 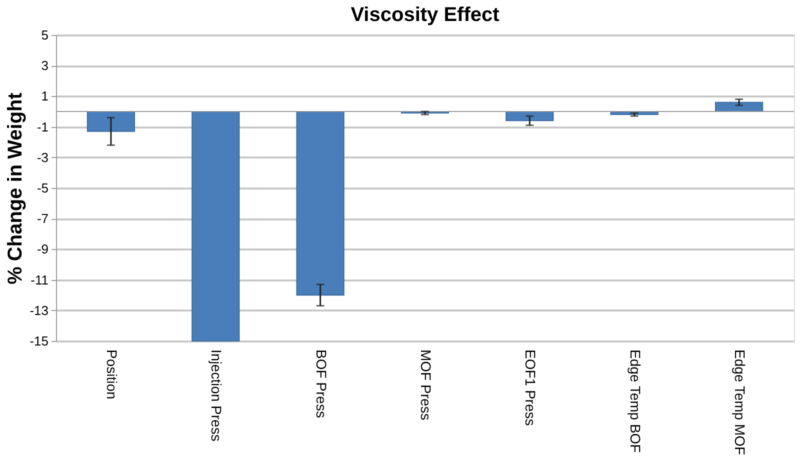 I want to click on y-tick-label: -11, so click(x=39, y=280).